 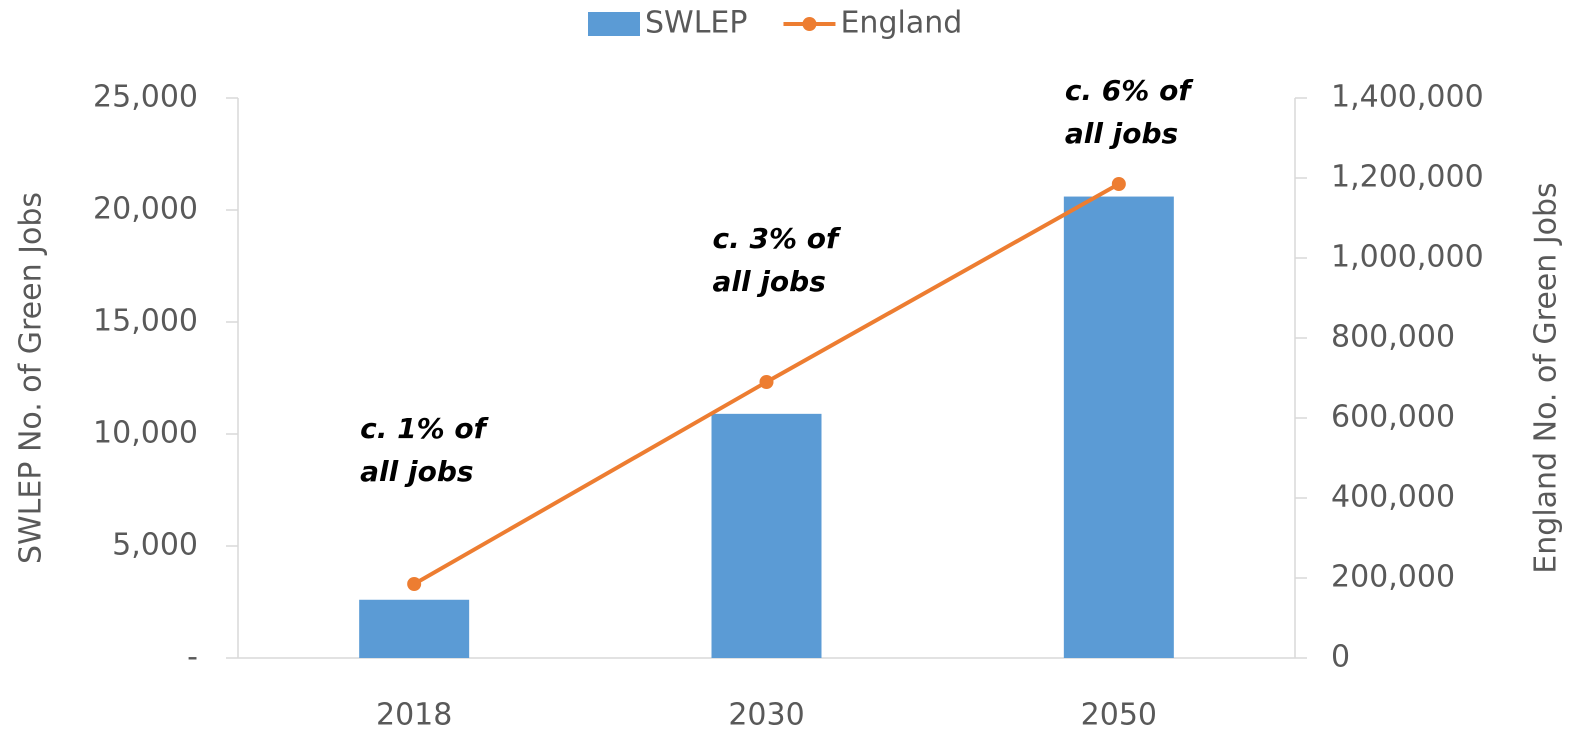 What do you see at coordinates (1546, 377) in the screenshot?
I see `y2-axis-title: England No. of Green Jobs` at bounding box center [1546, 377].